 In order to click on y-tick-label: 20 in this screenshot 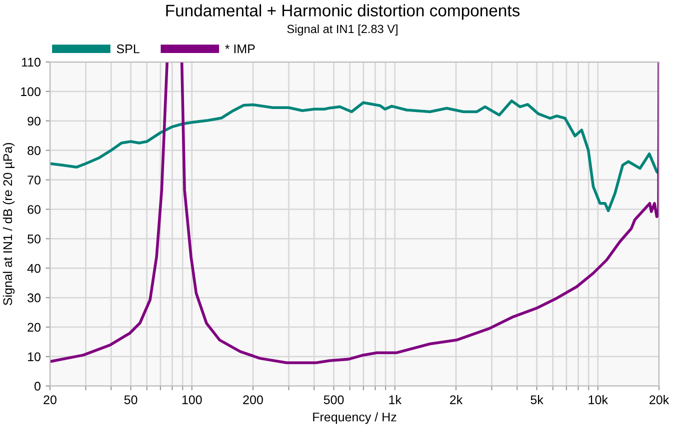, I will do `click(34, 327)`.